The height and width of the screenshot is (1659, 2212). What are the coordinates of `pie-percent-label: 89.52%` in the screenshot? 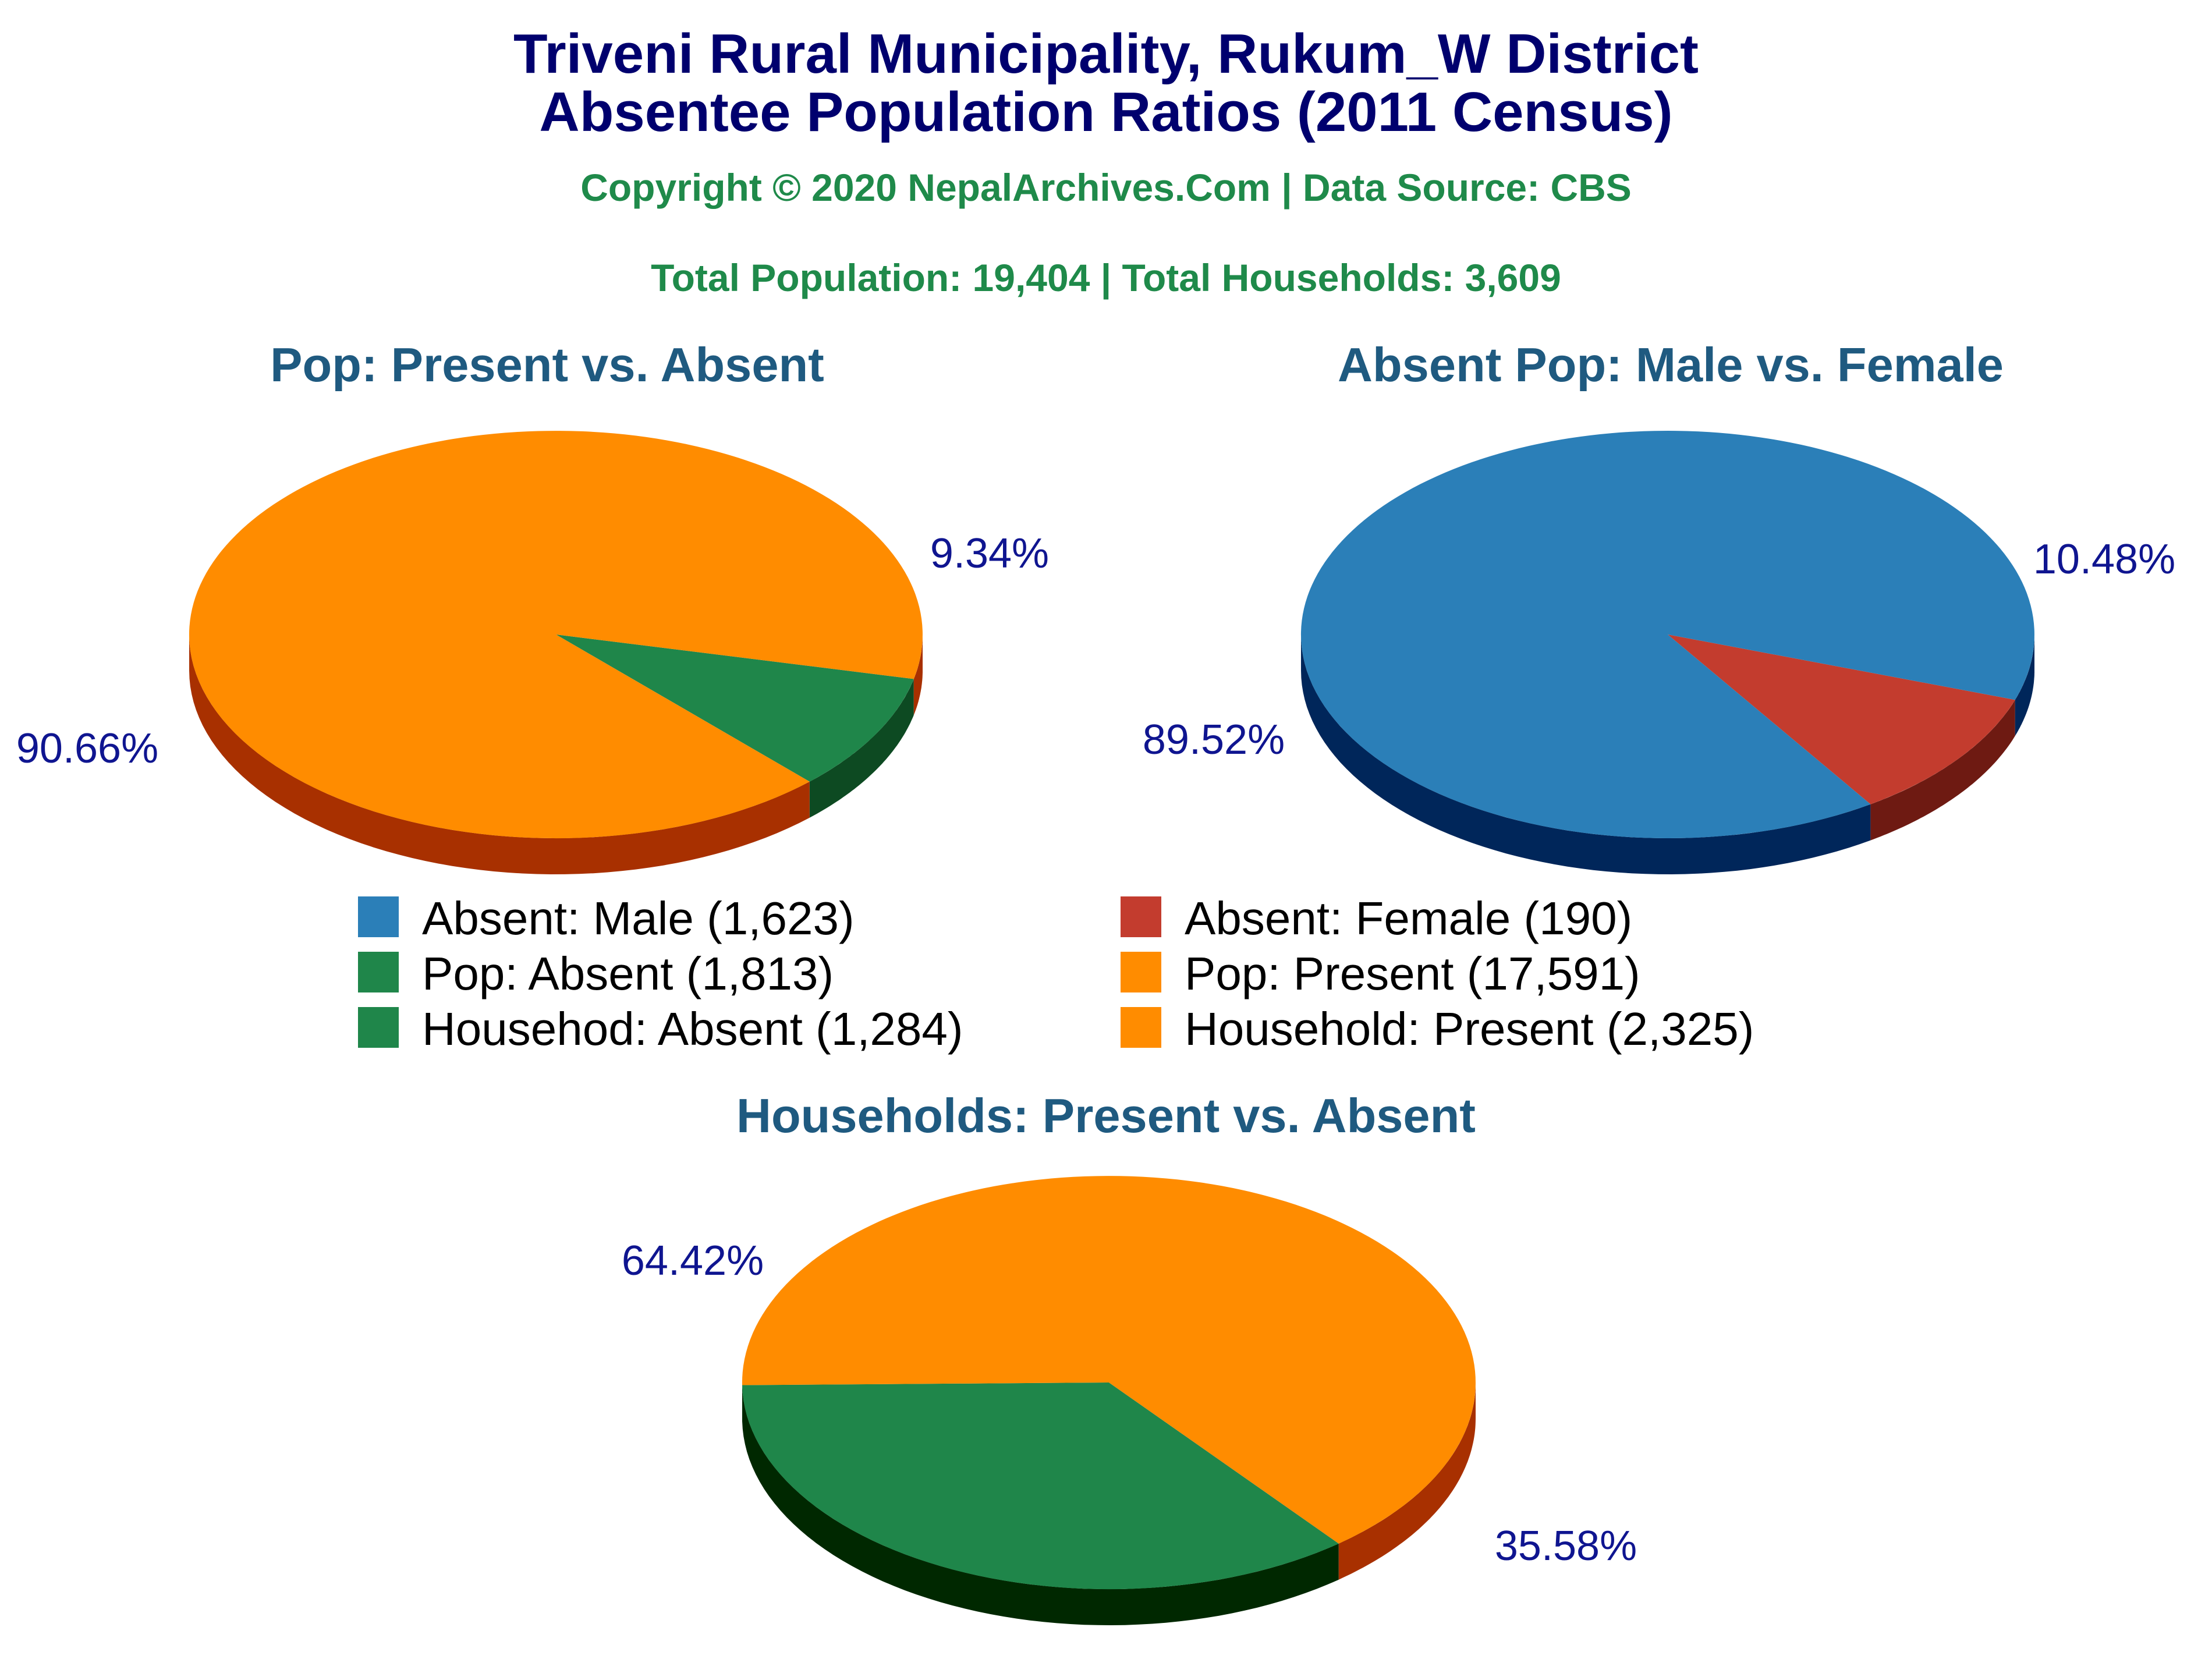 It's located at (1214, 740).